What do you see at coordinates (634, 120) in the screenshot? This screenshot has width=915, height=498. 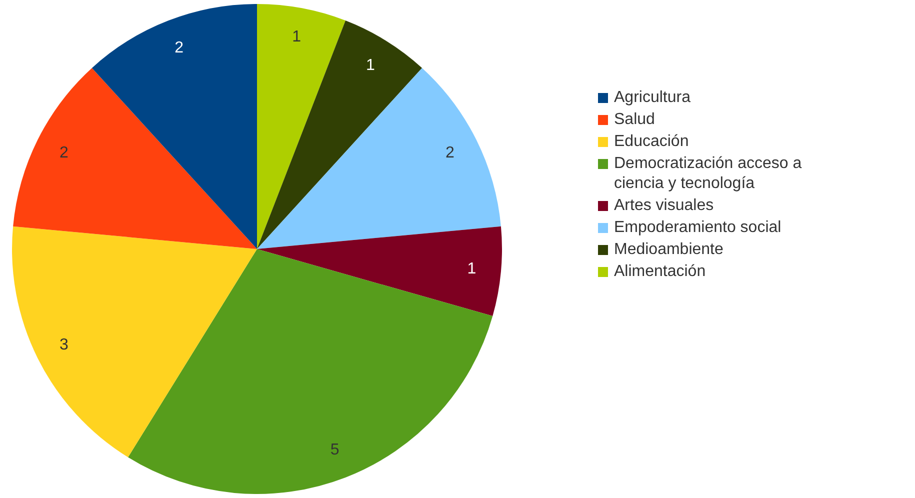 I see `legend-label: Salud` at bounding box center [634, 120].